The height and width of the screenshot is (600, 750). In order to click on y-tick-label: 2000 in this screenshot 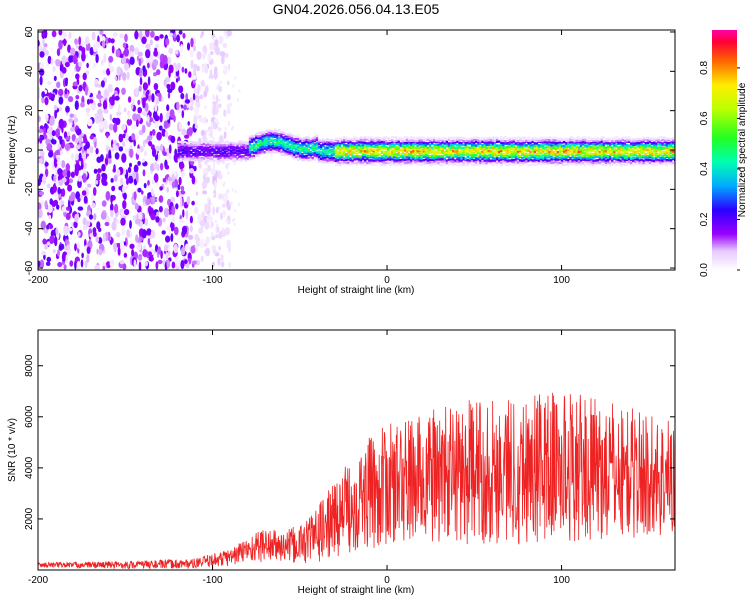, I will do `click(29, 518)`.